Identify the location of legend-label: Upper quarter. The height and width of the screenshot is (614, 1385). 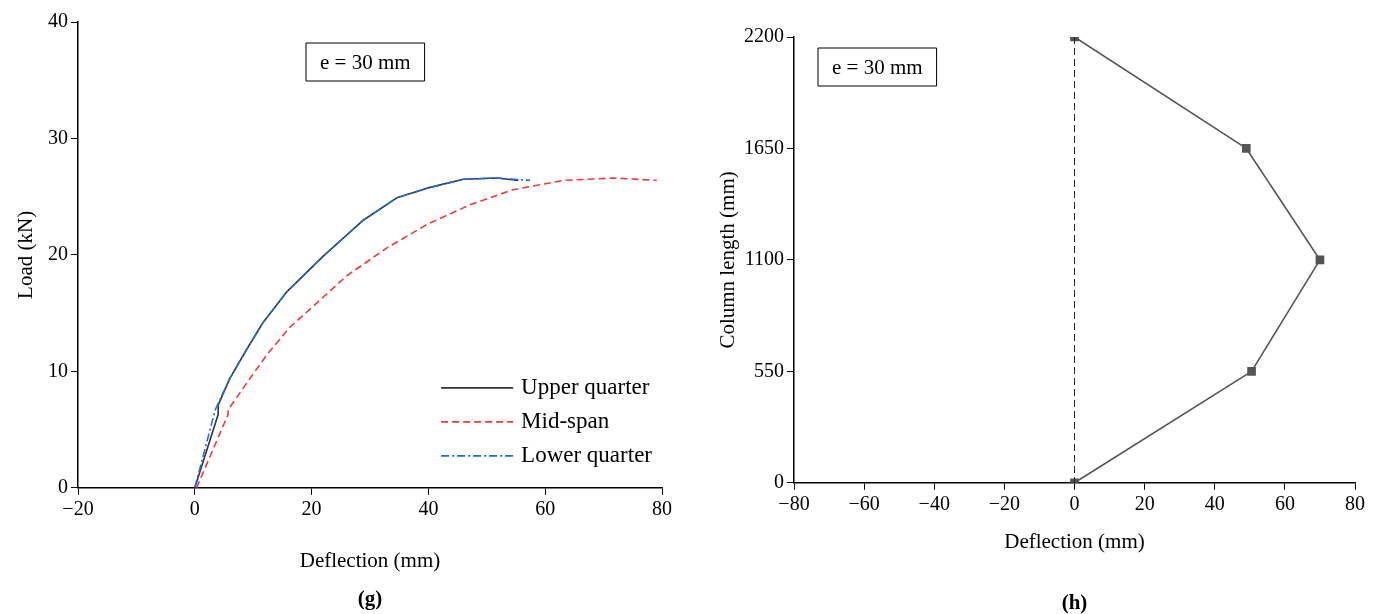
(585, 386).